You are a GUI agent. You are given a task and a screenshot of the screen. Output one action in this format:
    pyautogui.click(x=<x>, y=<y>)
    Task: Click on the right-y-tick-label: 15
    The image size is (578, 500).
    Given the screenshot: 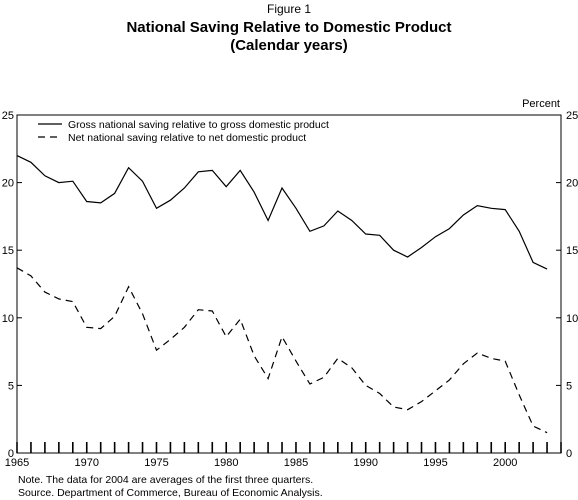 What is the action you would take?
    pyautogui.click(x=572, y=251)
    